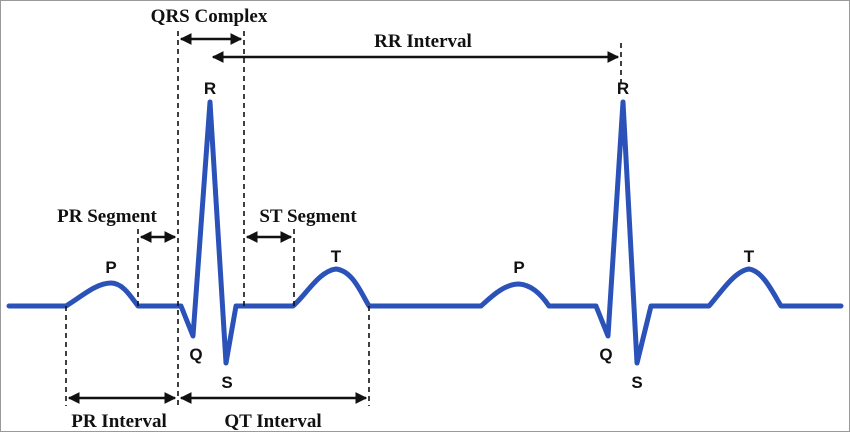  Describe the element at coordinates (749, 256) in the screenshot. I see `t-wave-label-2: T` at that location.